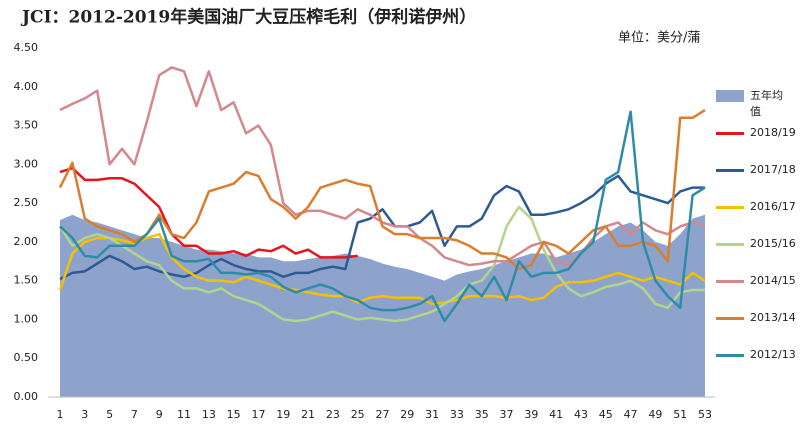 Image resolution: width=808 pixels, height=435 pixels. What do you see at coordinates (680, 414) in the screenshot?
I see `x-tick-label: 51` at bounding box center [680, 414].